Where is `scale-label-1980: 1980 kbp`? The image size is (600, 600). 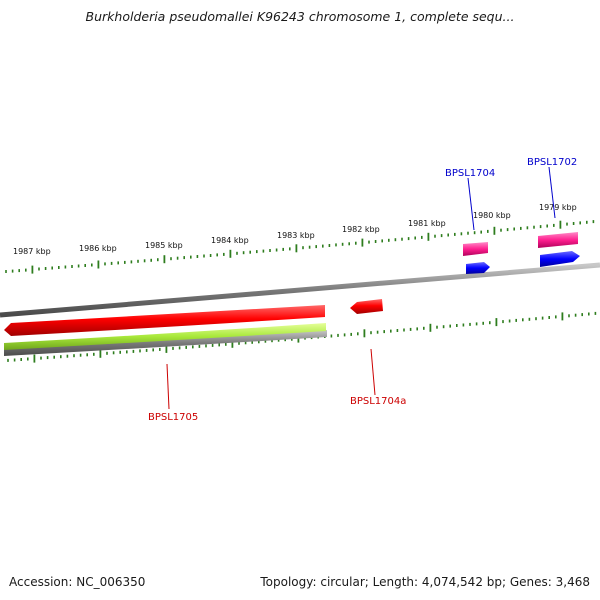
scale-label-1980: 1980 kbp is located at coordinates (492, 215).